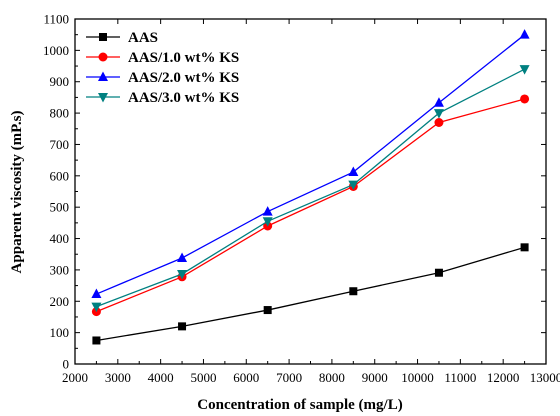  What do you see at coordinates (246, 377) in the screenshot?
I see `x-tick-label: 6000` at bounding box center [246, 377].